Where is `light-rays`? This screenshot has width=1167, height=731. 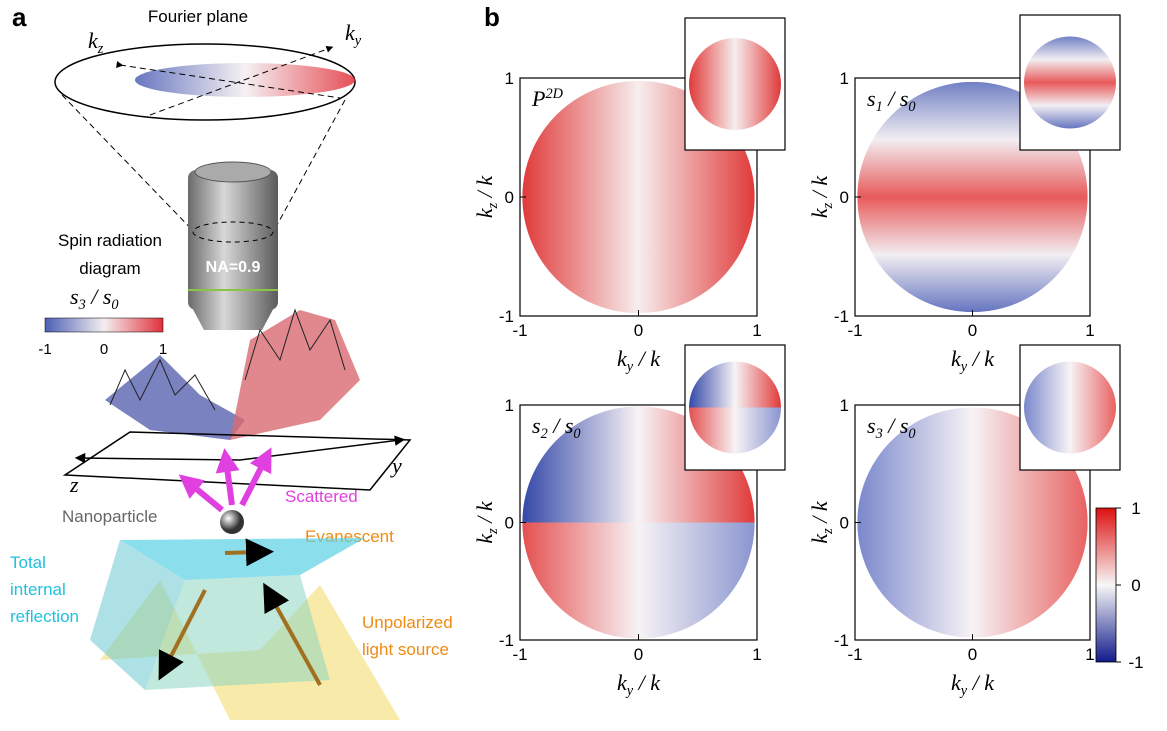
light-rays is located at coordinates (240, 612).